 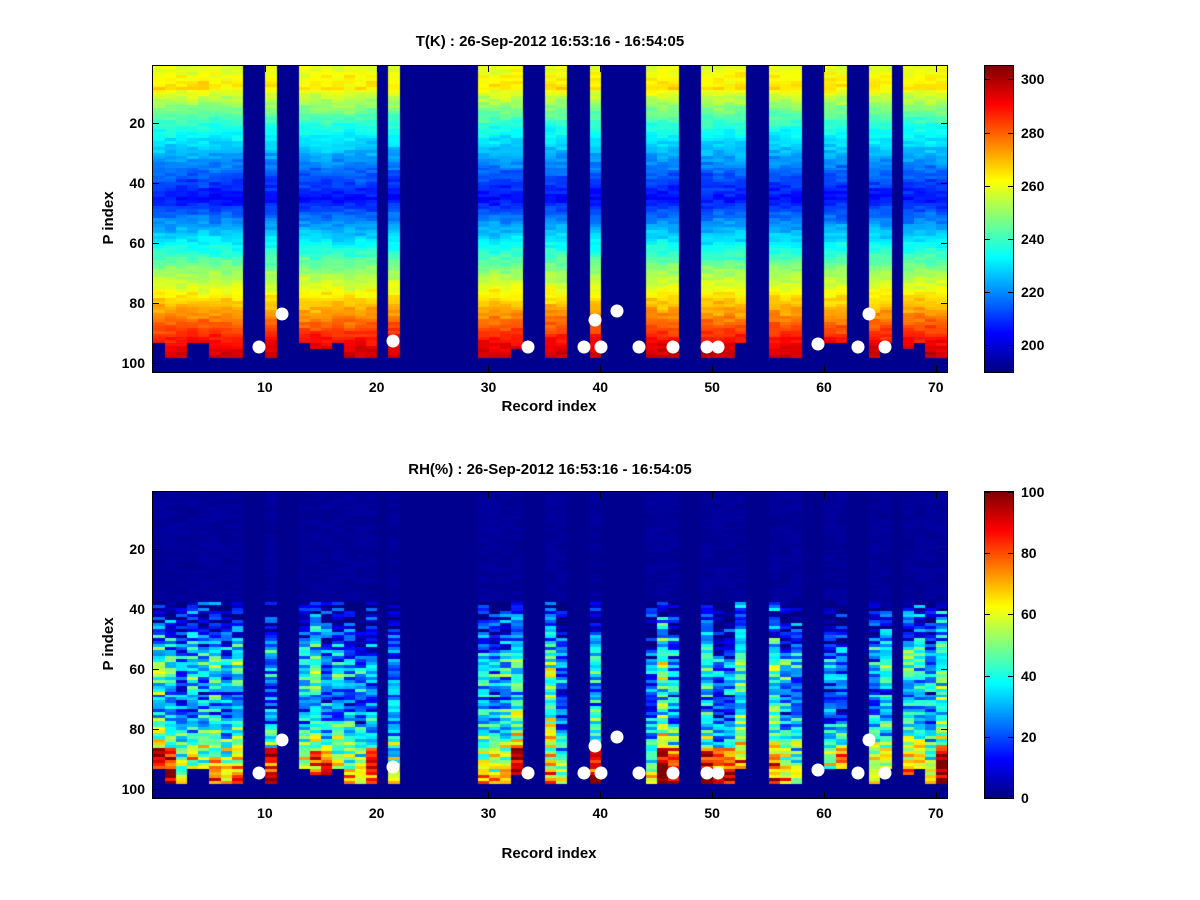 I want to click on colorbar-tick-label: 40, so click(x=1029, y=675).